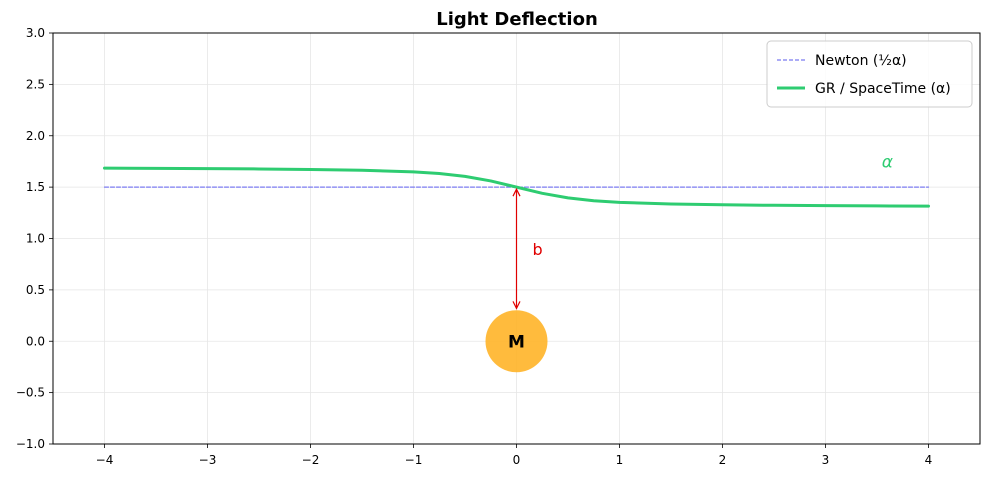  I want to click on alpha-label: α, so click(887, 162).